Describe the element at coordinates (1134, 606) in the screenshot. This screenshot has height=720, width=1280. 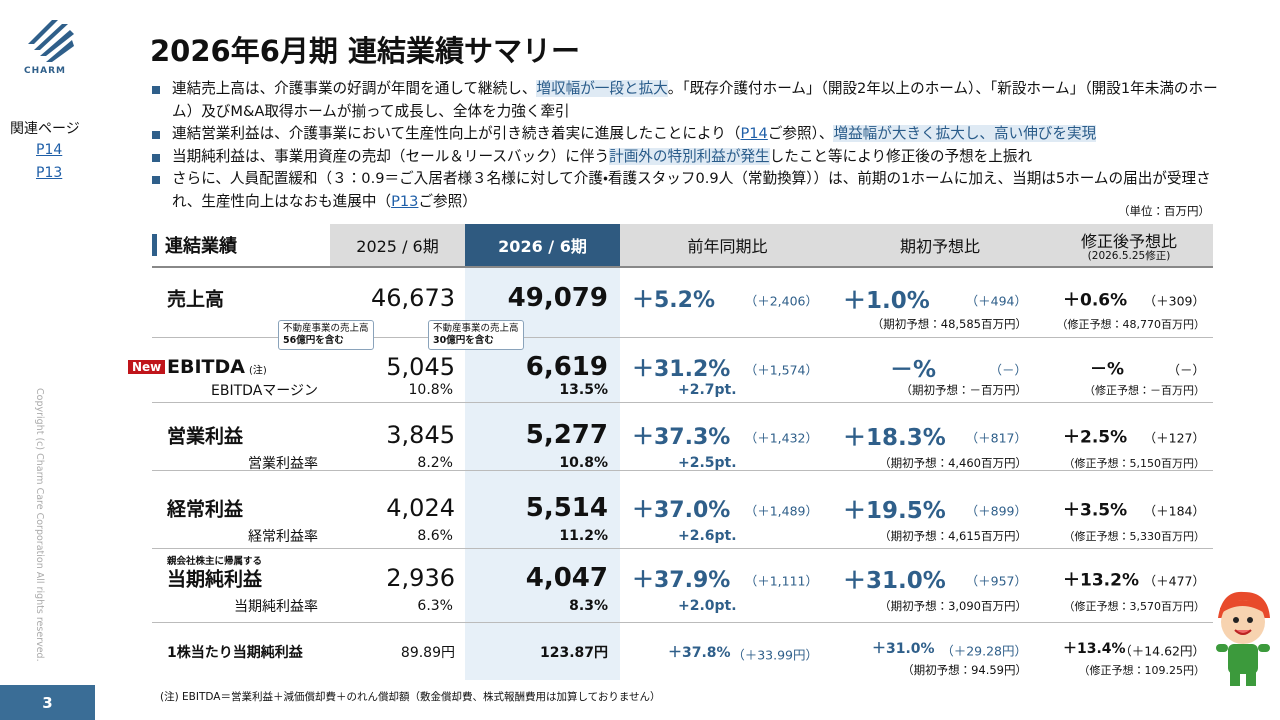
I see `revised-note: （修正予想：3,570百万円）` at that location.